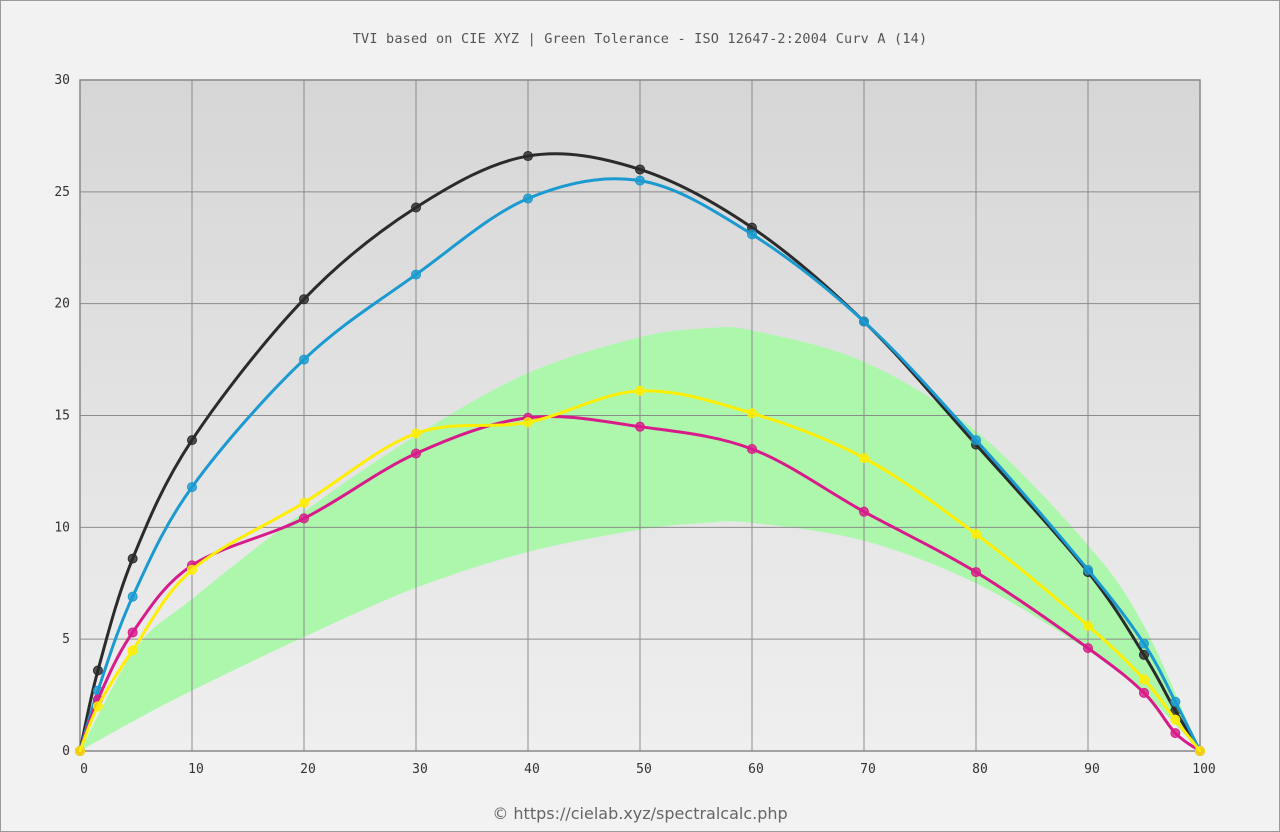 This screenshot has height=832, width=1280. What do you see at coordinates (980, 769) in the screenshot?
I see `x-tick-label: 80` at bounding box center [980, 769].